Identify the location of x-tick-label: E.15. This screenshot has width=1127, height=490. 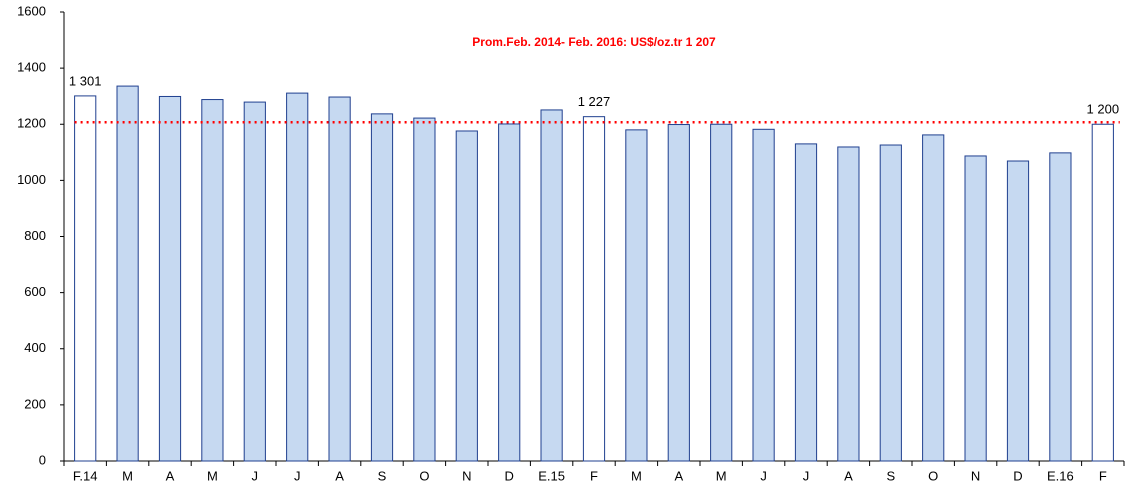
(551, 475).